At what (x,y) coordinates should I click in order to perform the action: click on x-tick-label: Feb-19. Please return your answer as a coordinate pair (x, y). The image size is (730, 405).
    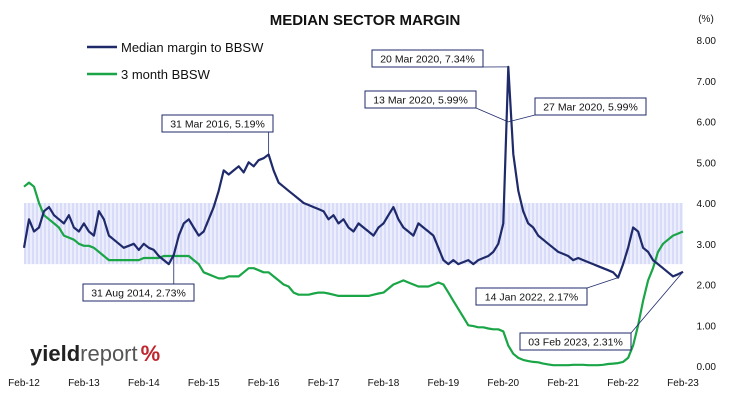
    Looking at the image, I should click on (444, 383).